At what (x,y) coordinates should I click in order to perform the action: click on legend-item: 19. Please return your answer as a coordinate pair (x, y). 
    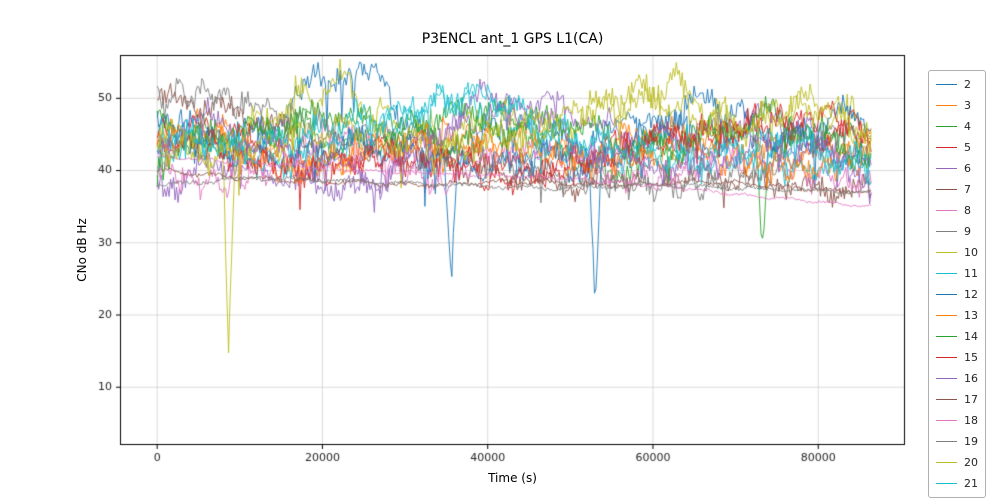
    Looking at the image, I should click on (957, 441).